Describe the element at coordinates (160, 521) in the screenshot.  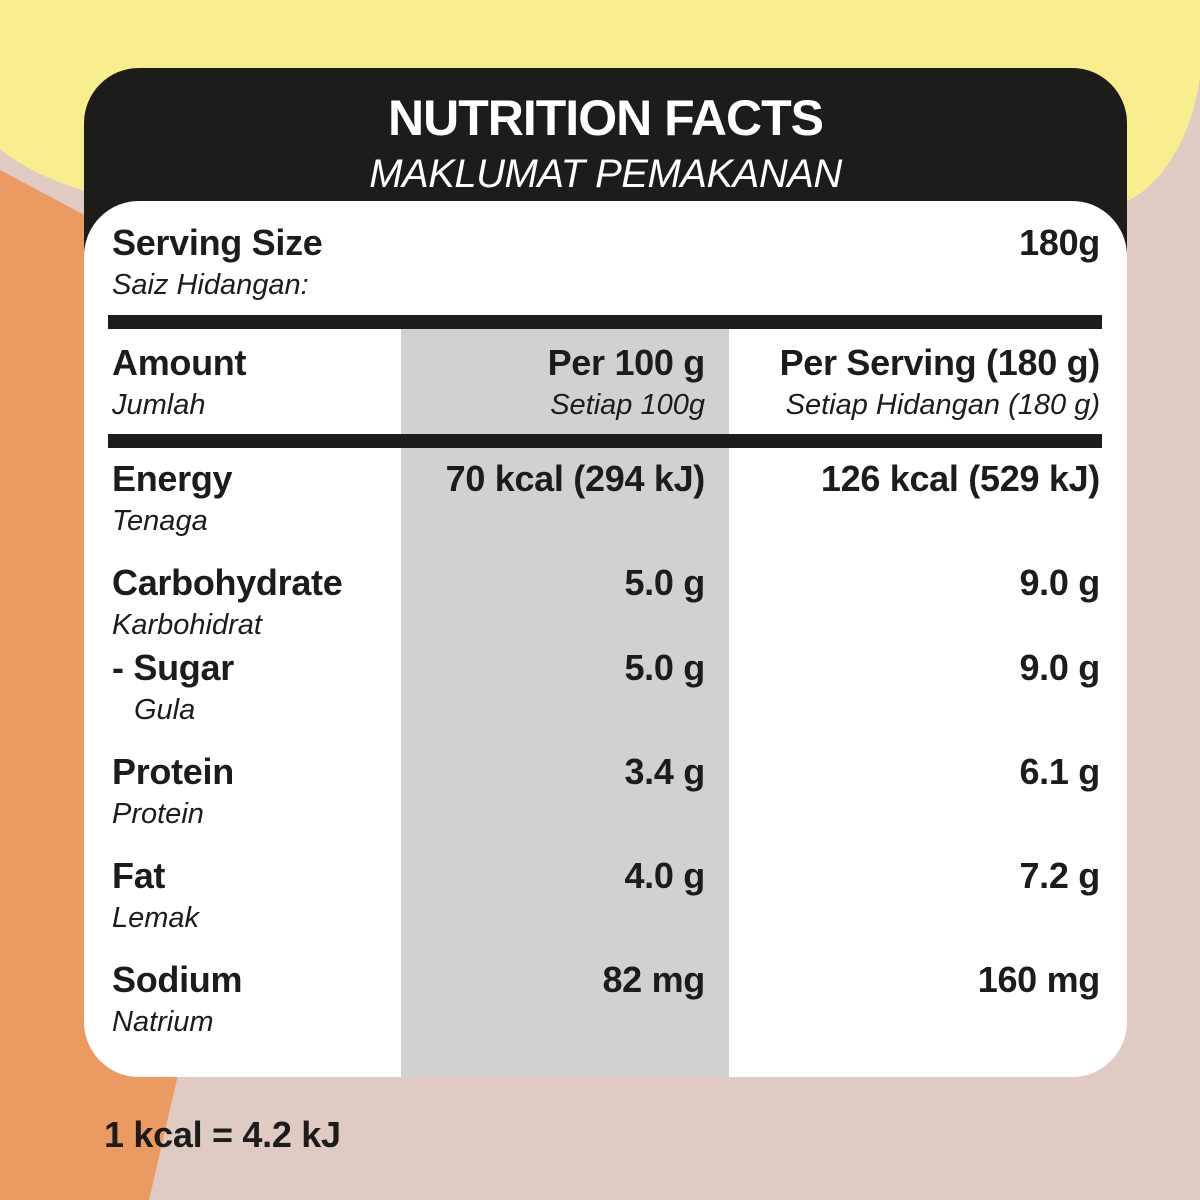
I see `nutrient-sublabel: Tenaga` at that location.